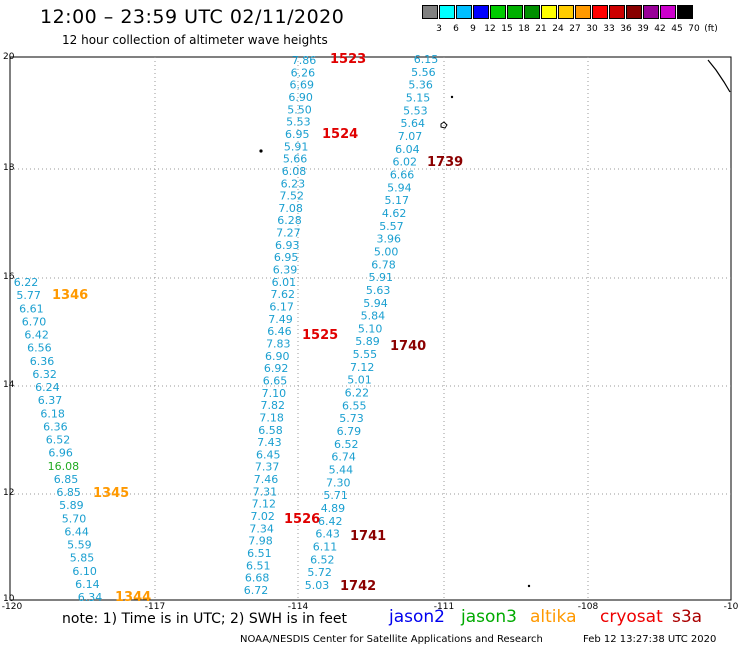  What do you see at coordinates (408, 346) in the screenshot?
I see `track-time-label: 1740` at bounding box center [408, 346].